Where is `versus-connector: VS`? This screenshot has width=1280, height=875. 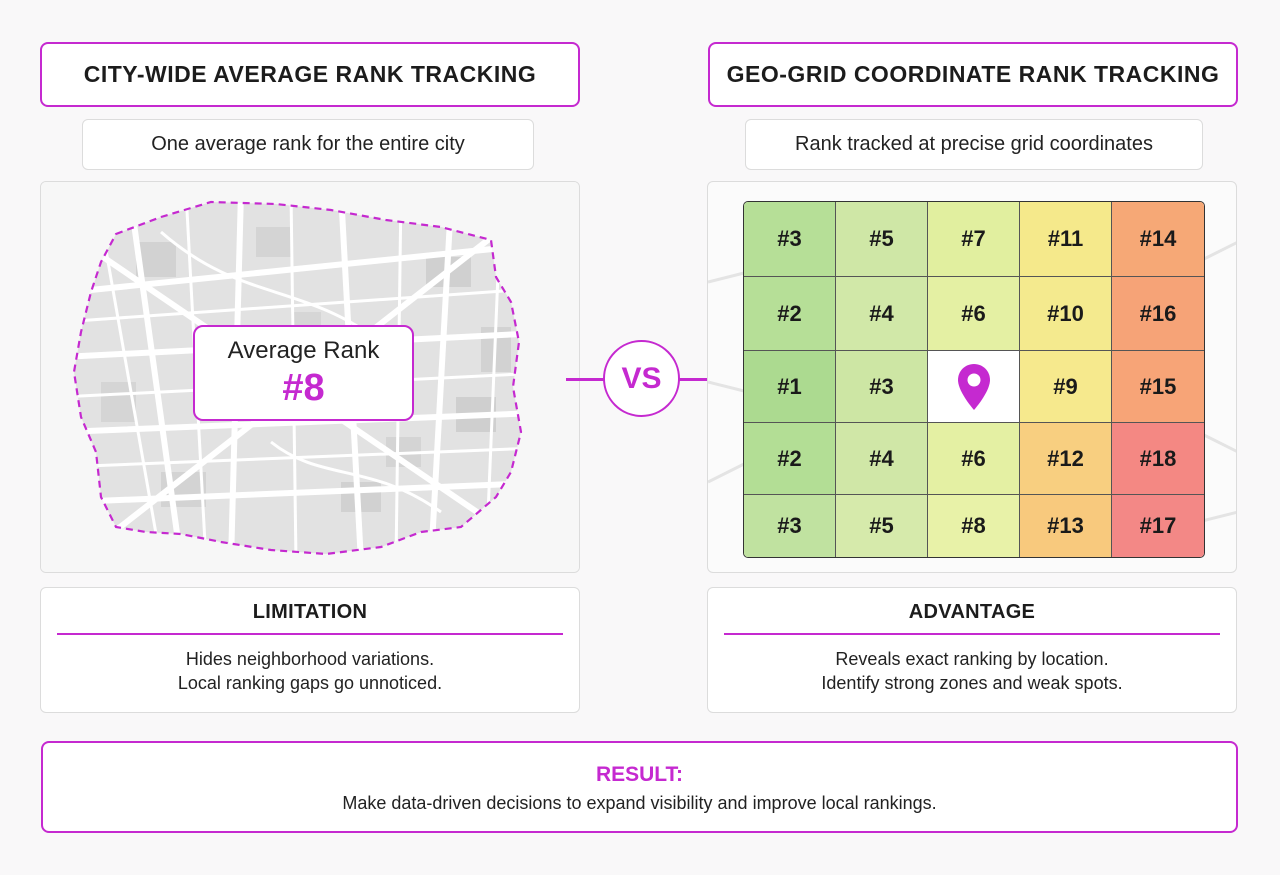 versus-connector: VS is located at coordinates (642, 379).